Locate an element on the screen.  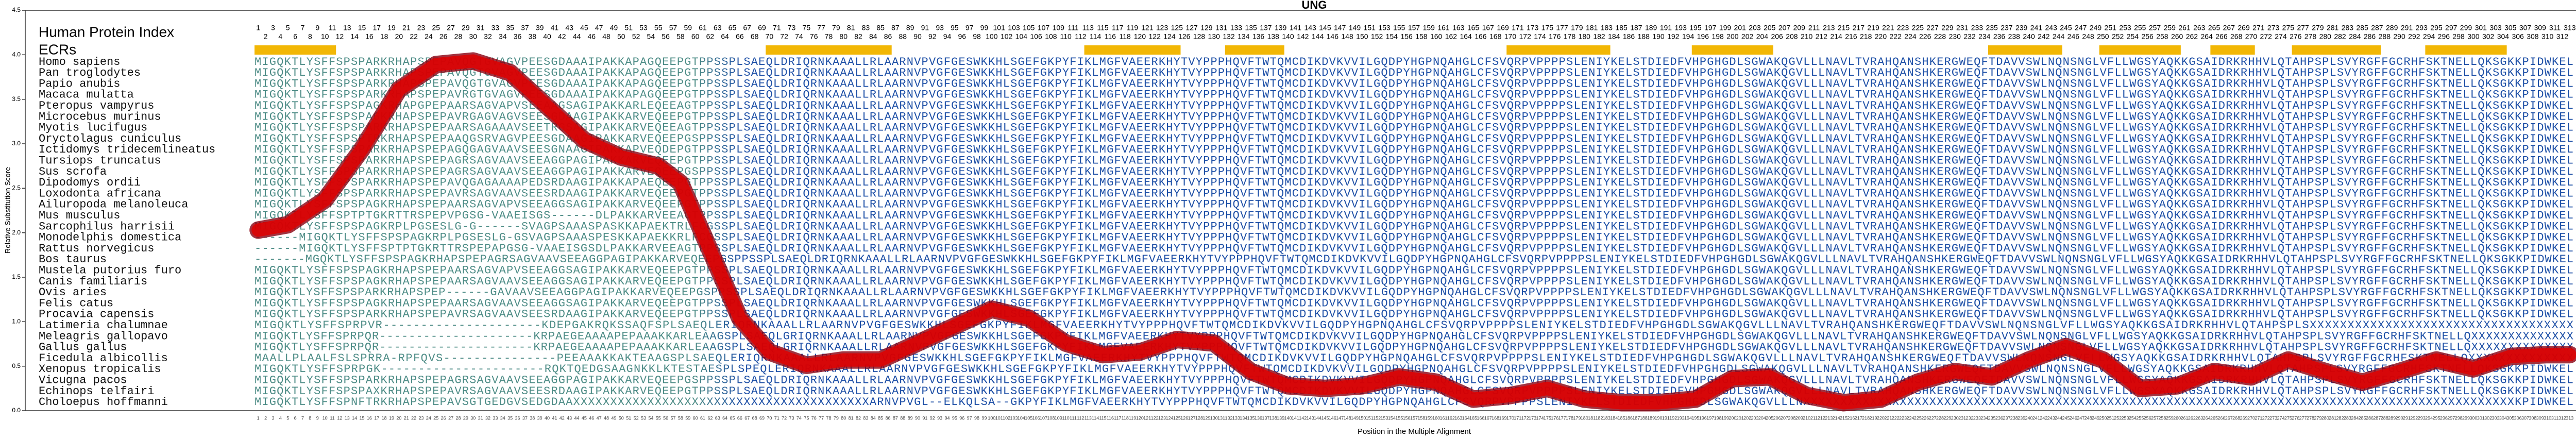
x-tick-label: 51 is located at coordinates (628, 417).